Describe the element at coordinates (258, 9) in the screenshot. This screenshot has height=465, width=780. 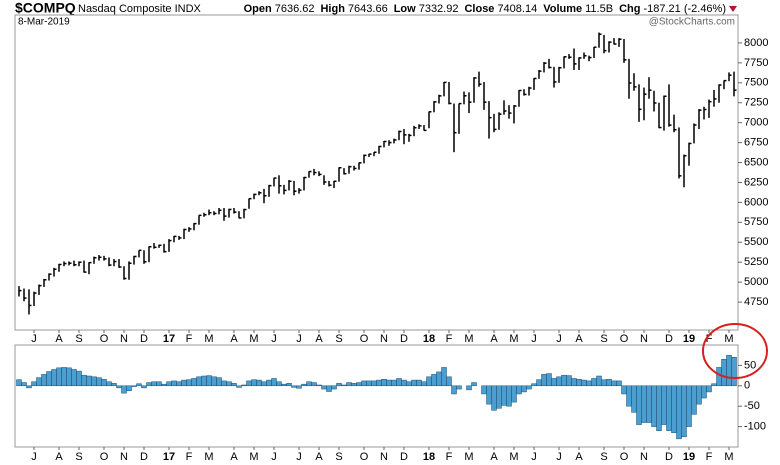
I see `quote-label: Open` at that location.